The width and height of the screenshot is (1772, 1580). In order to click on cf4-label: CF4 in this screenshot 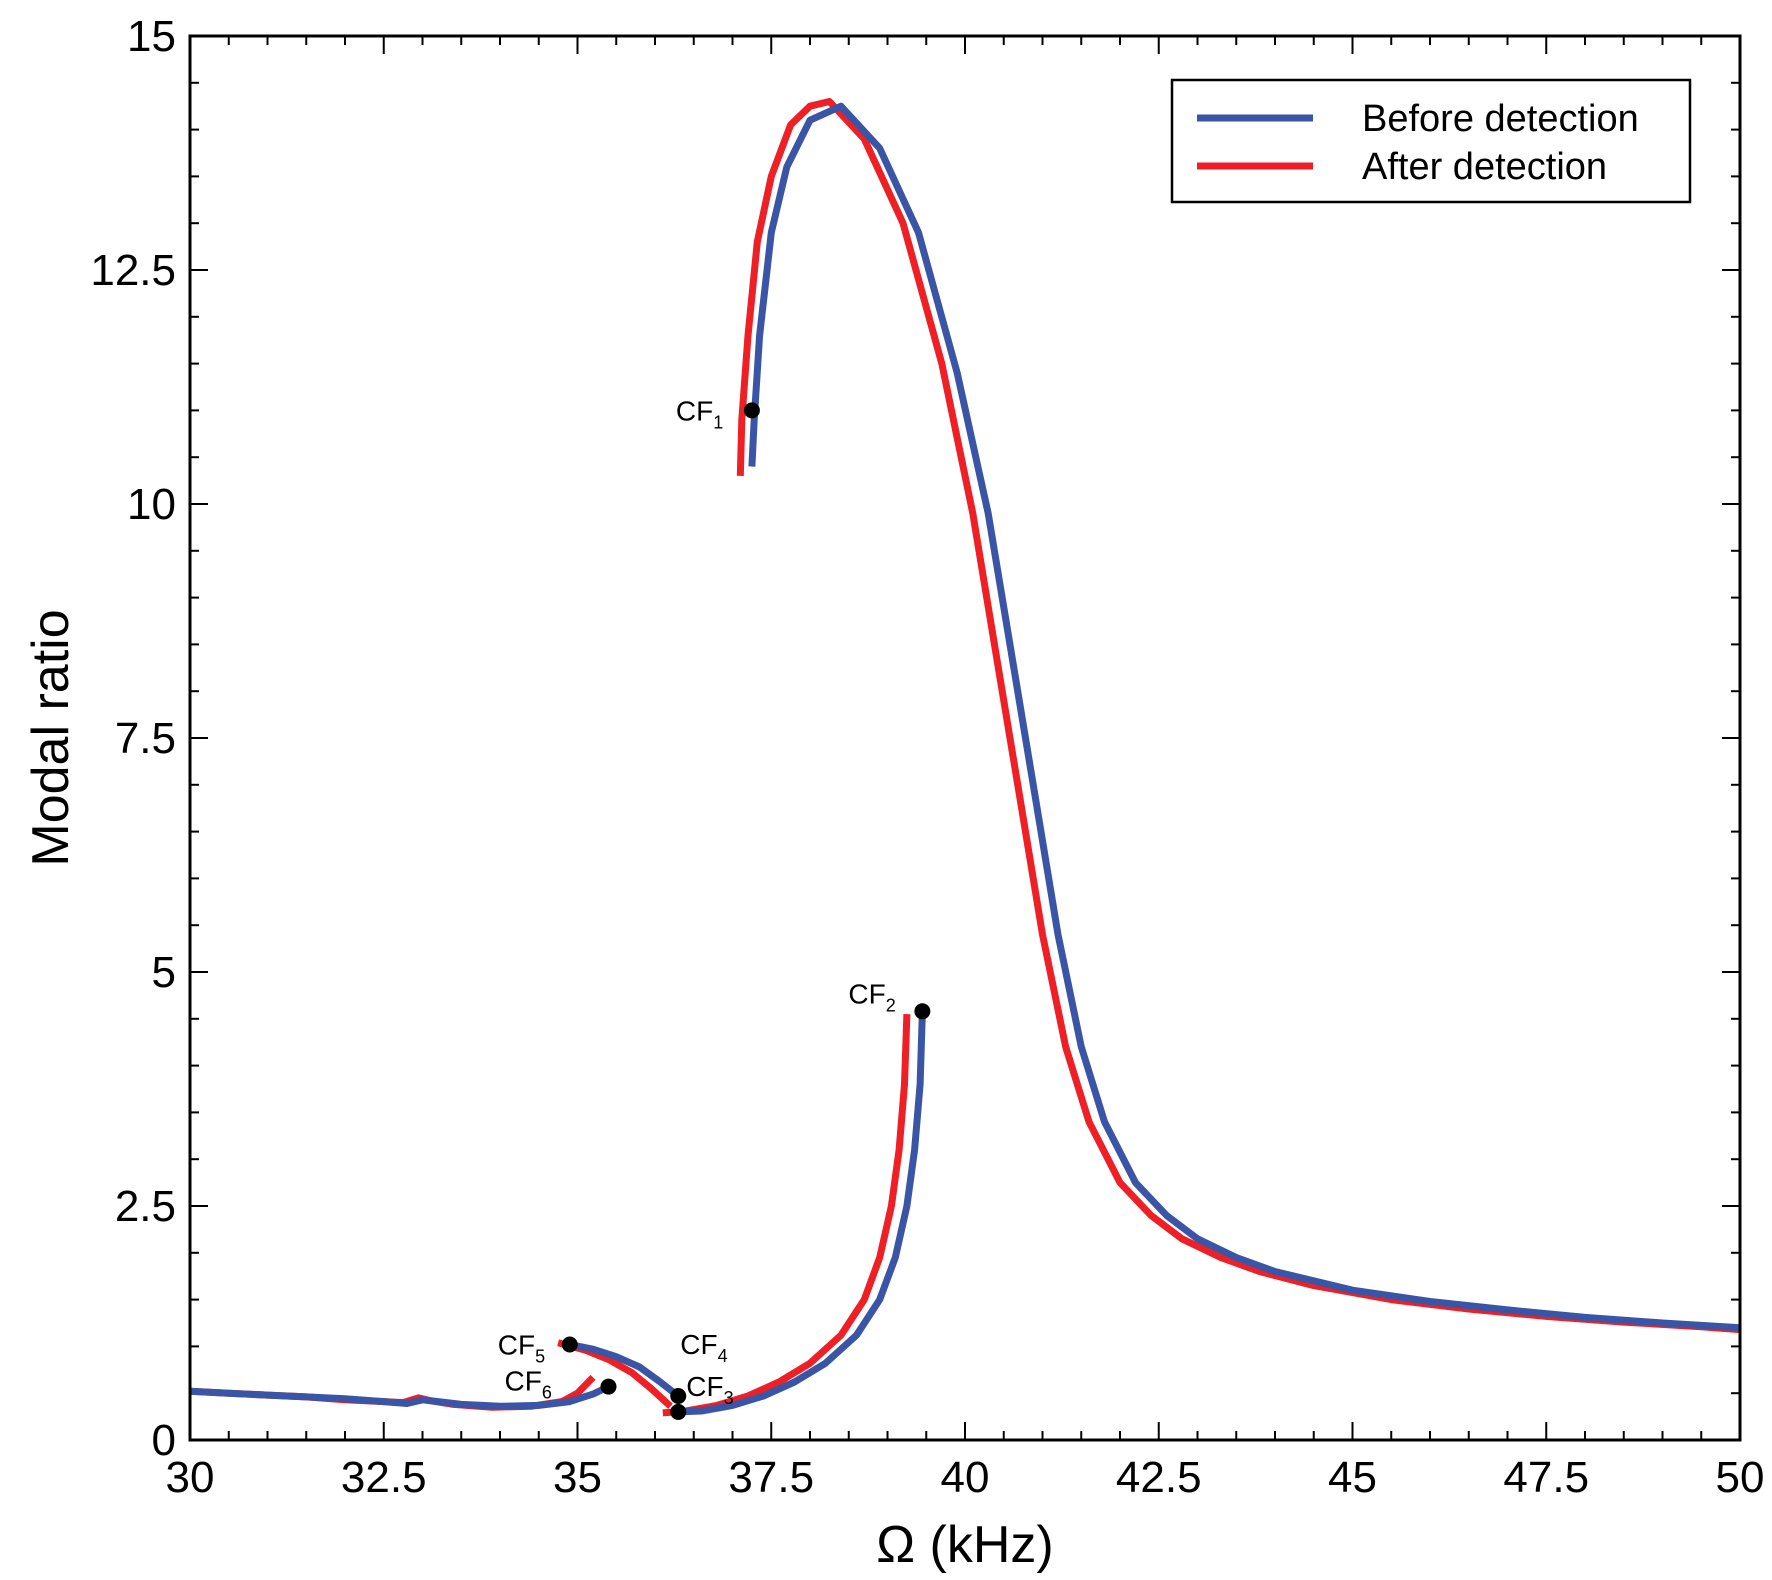, I will do `click(703, 1347)`.